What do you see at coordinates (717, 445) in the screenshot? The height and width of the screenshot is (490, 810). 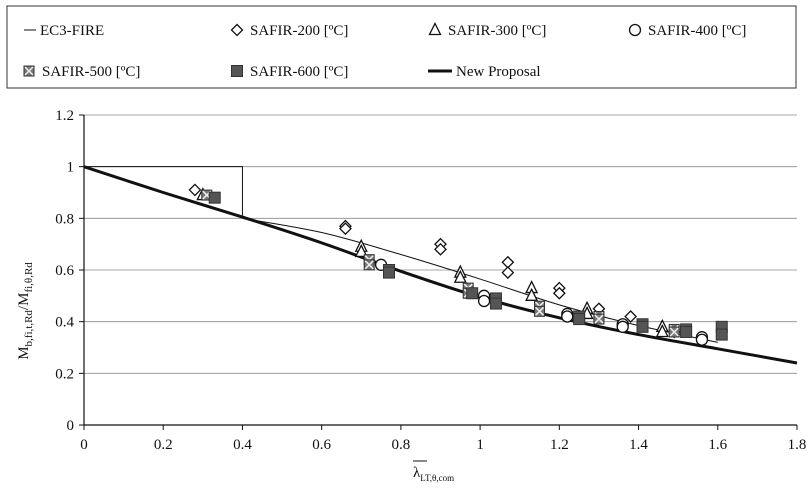 I see `x-tick-label: 1.6` at bounding box center [717, 445].